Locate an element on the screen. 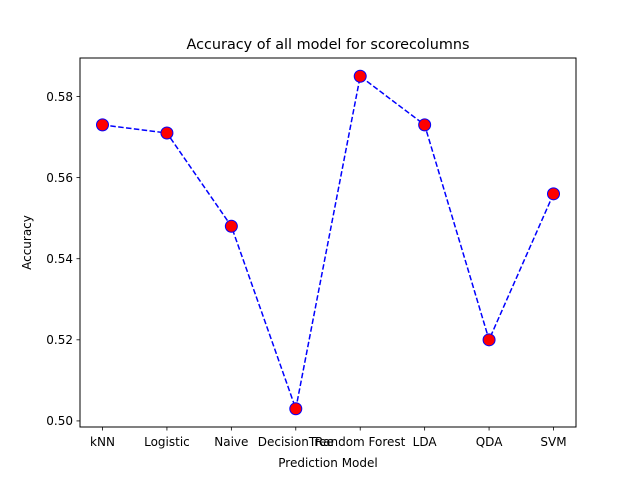 This screenshot has width=640, height=480. x-tick-label: Naive is located at coordinates (231, 442).